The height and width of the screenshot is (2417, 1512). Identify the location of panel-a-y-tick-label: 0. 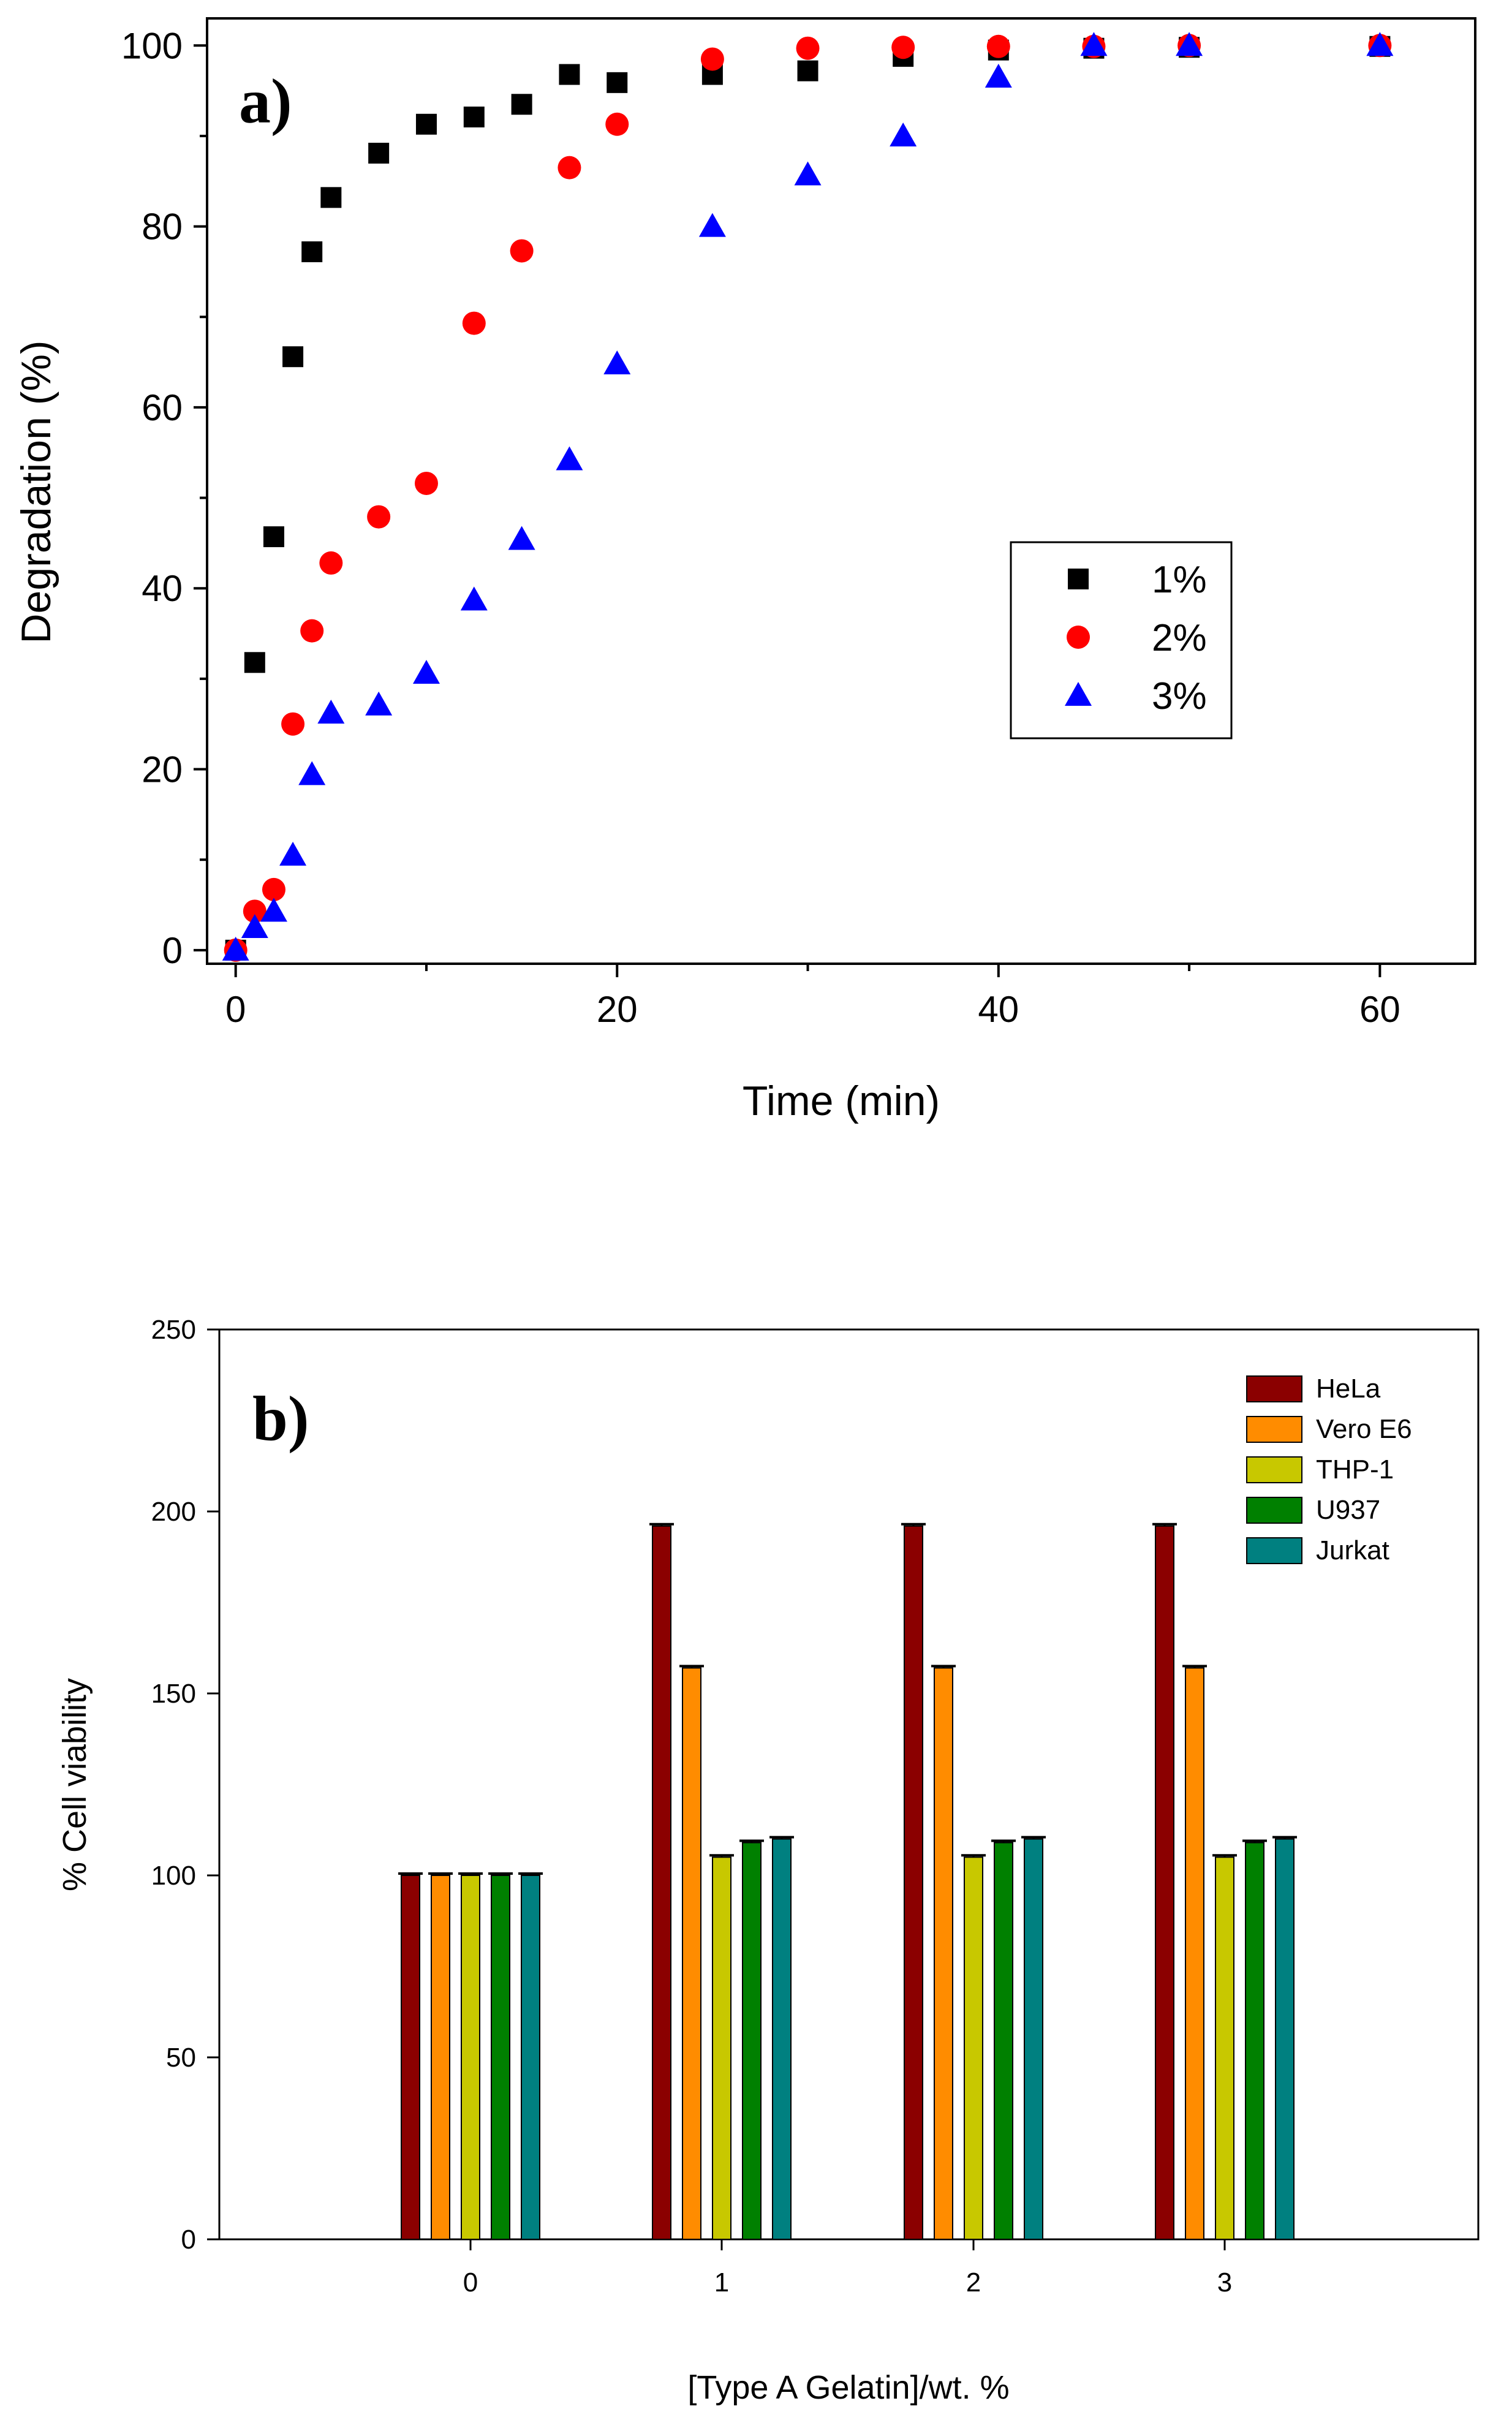
(172, 950).